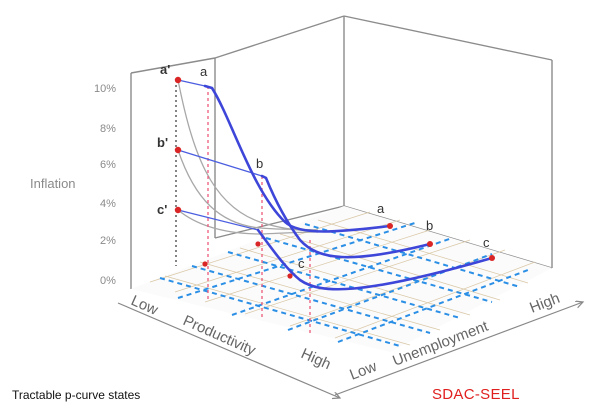  I want to click on unemployment-high-label: High, so click(544, 303).